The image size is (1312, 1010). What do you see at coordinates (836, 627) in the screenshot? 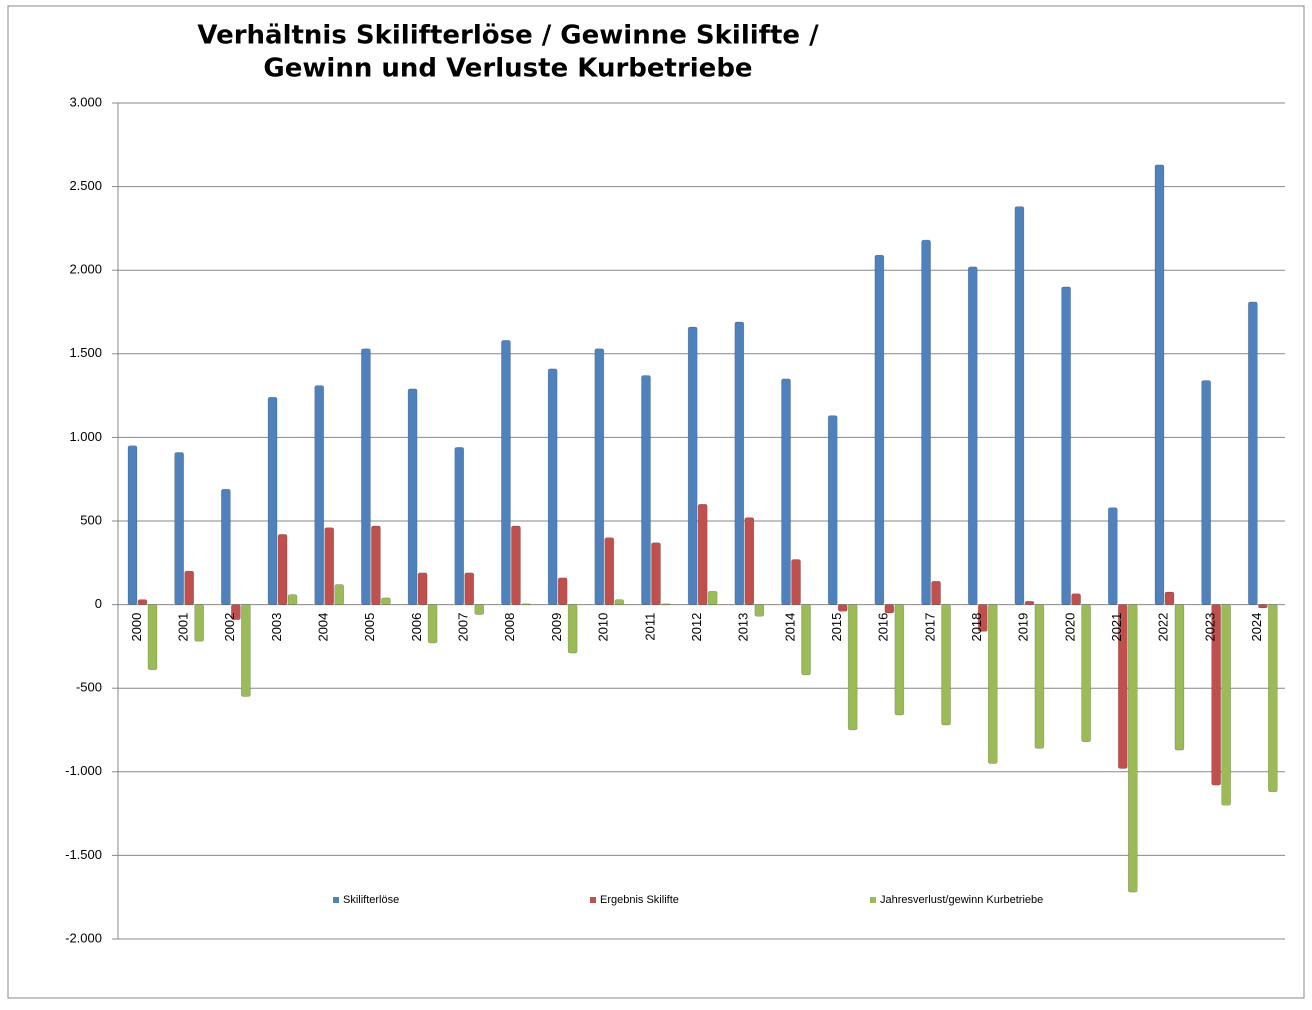
I see `x-tick-label: 2015` at bounding box center [836, 627].